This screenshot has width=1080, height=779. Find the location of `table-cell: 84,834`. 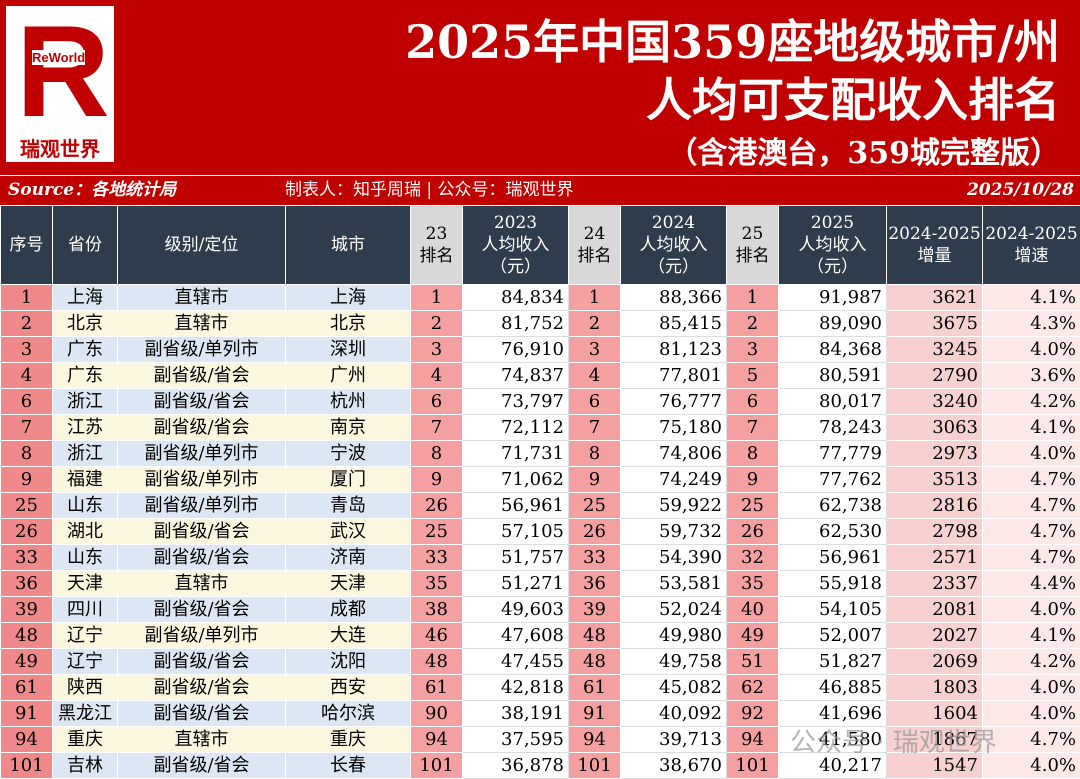

table-cell: 84,834 is located at coordinates (515, 297).